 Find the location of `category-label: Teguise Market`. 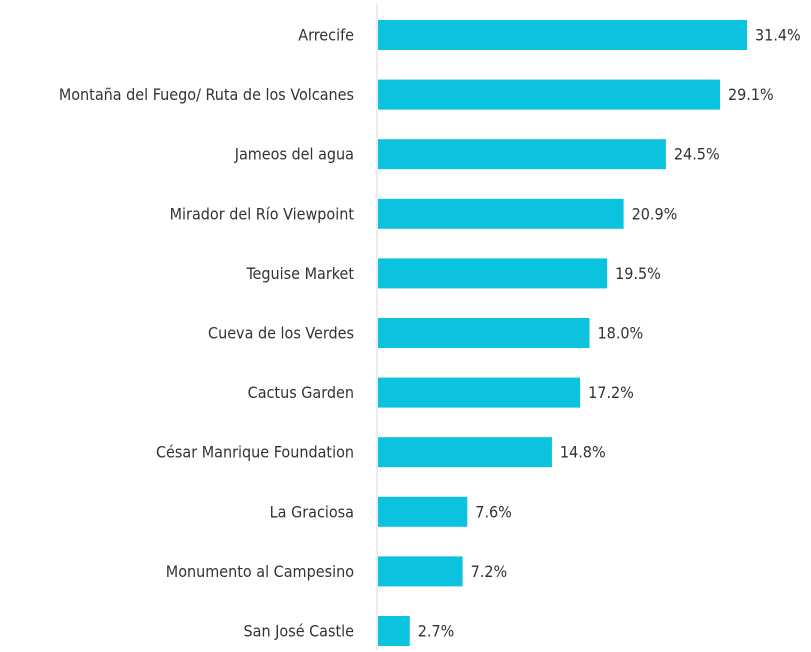

category-label: Teguise Market is located at coordinates (299, 273).